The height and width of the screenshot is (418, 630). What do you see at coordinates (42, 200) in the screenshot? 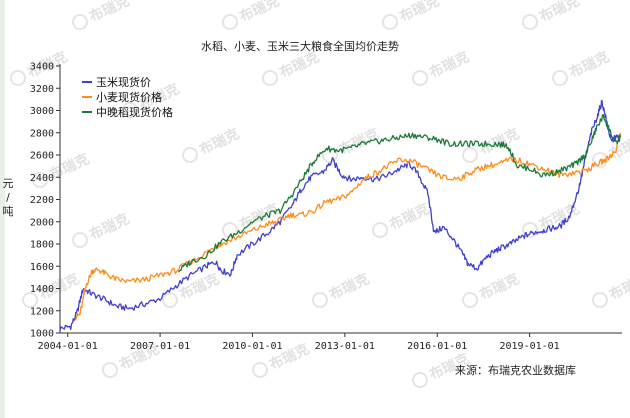
I see `y-tick-label: 2200` at bounding box center [42, 200].